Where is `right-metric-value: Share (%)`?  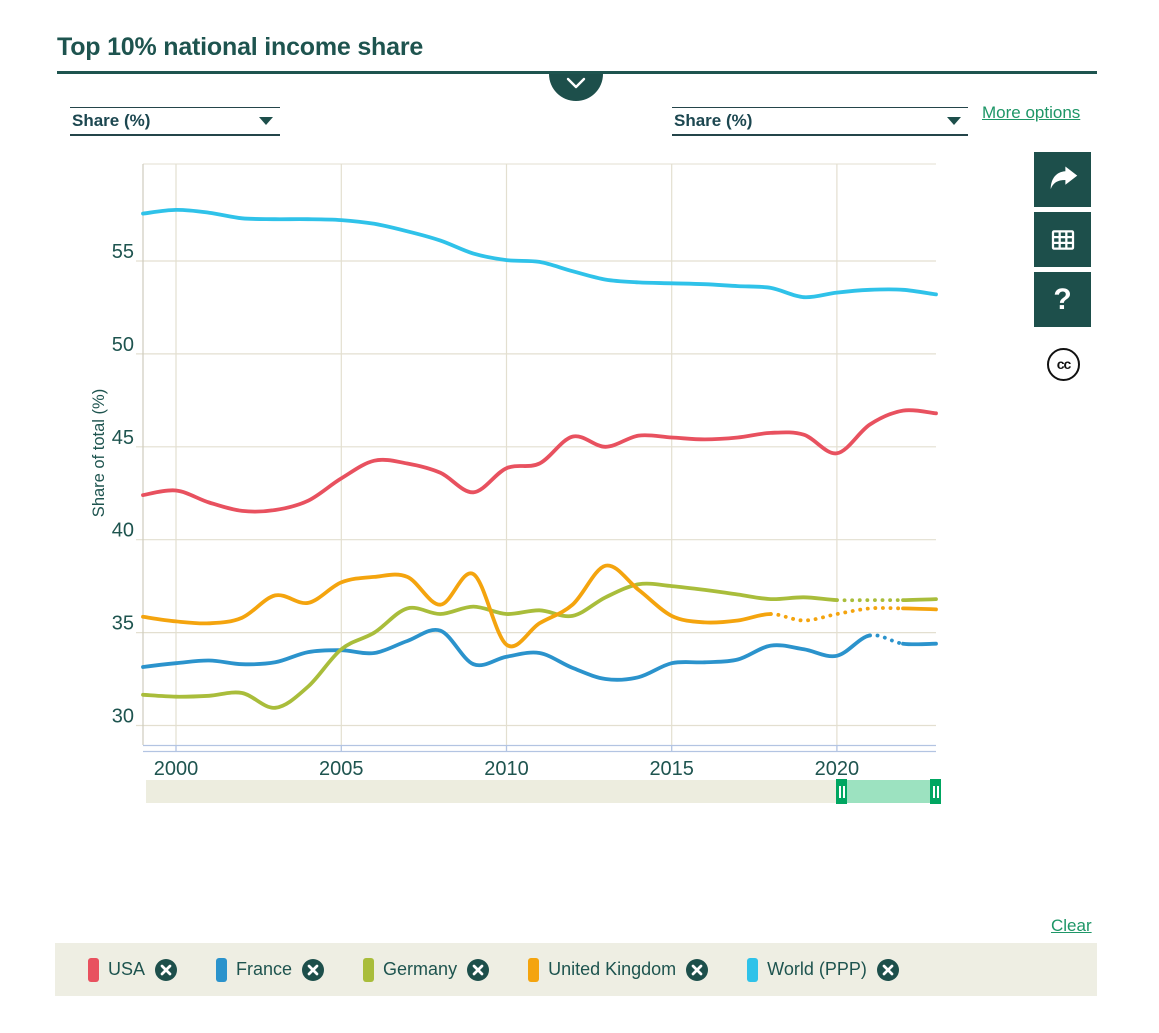
right-metric-value: Share (%) is located at coordinates (713, 120).